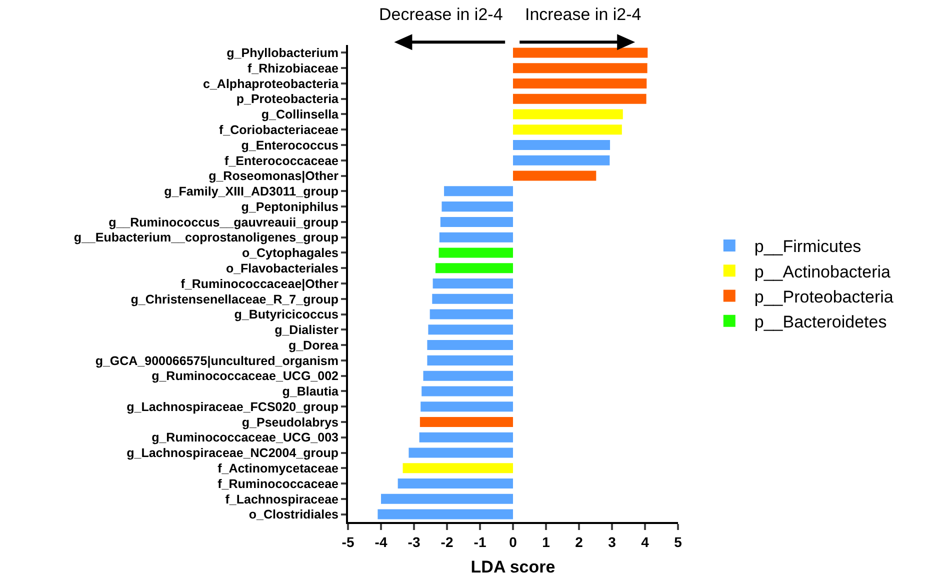  What do you see at coordinates (546, 542) in the screenshot?
I see `x-tick-label: 1` at bounding box center [546, 542].